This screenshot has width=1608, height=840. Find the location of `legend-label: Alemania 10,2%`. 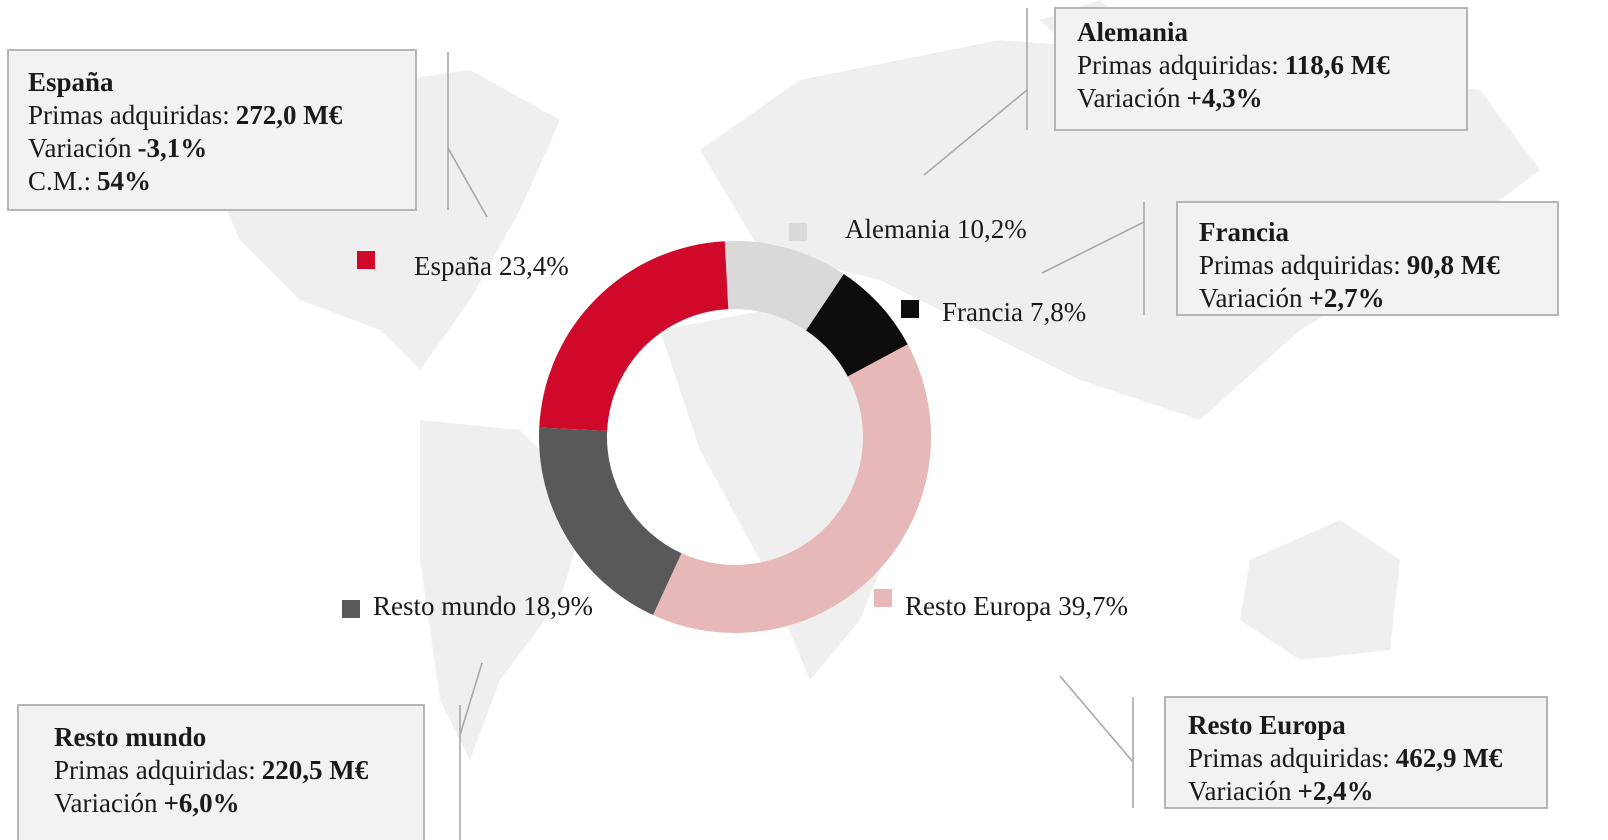

legend-label: Alemania 10,2% is located at coordinates (936, 229).